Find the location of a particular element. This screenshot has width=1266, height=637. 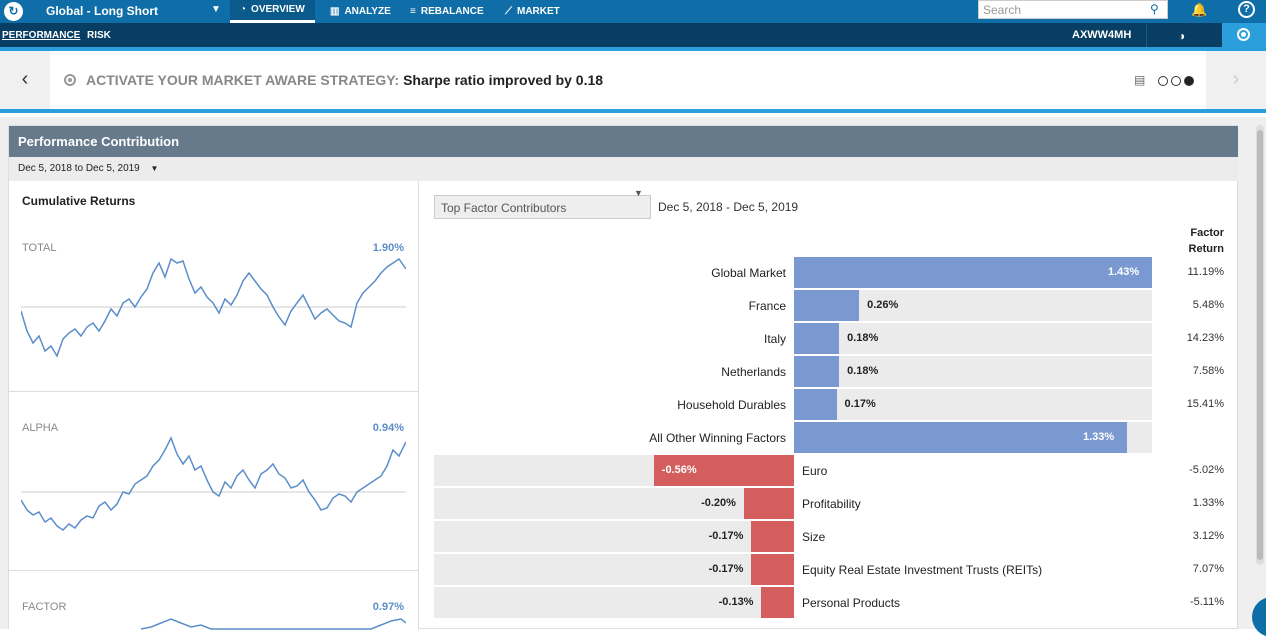

factor-return-value: 3.12% is located at coordinates (1208, 536).